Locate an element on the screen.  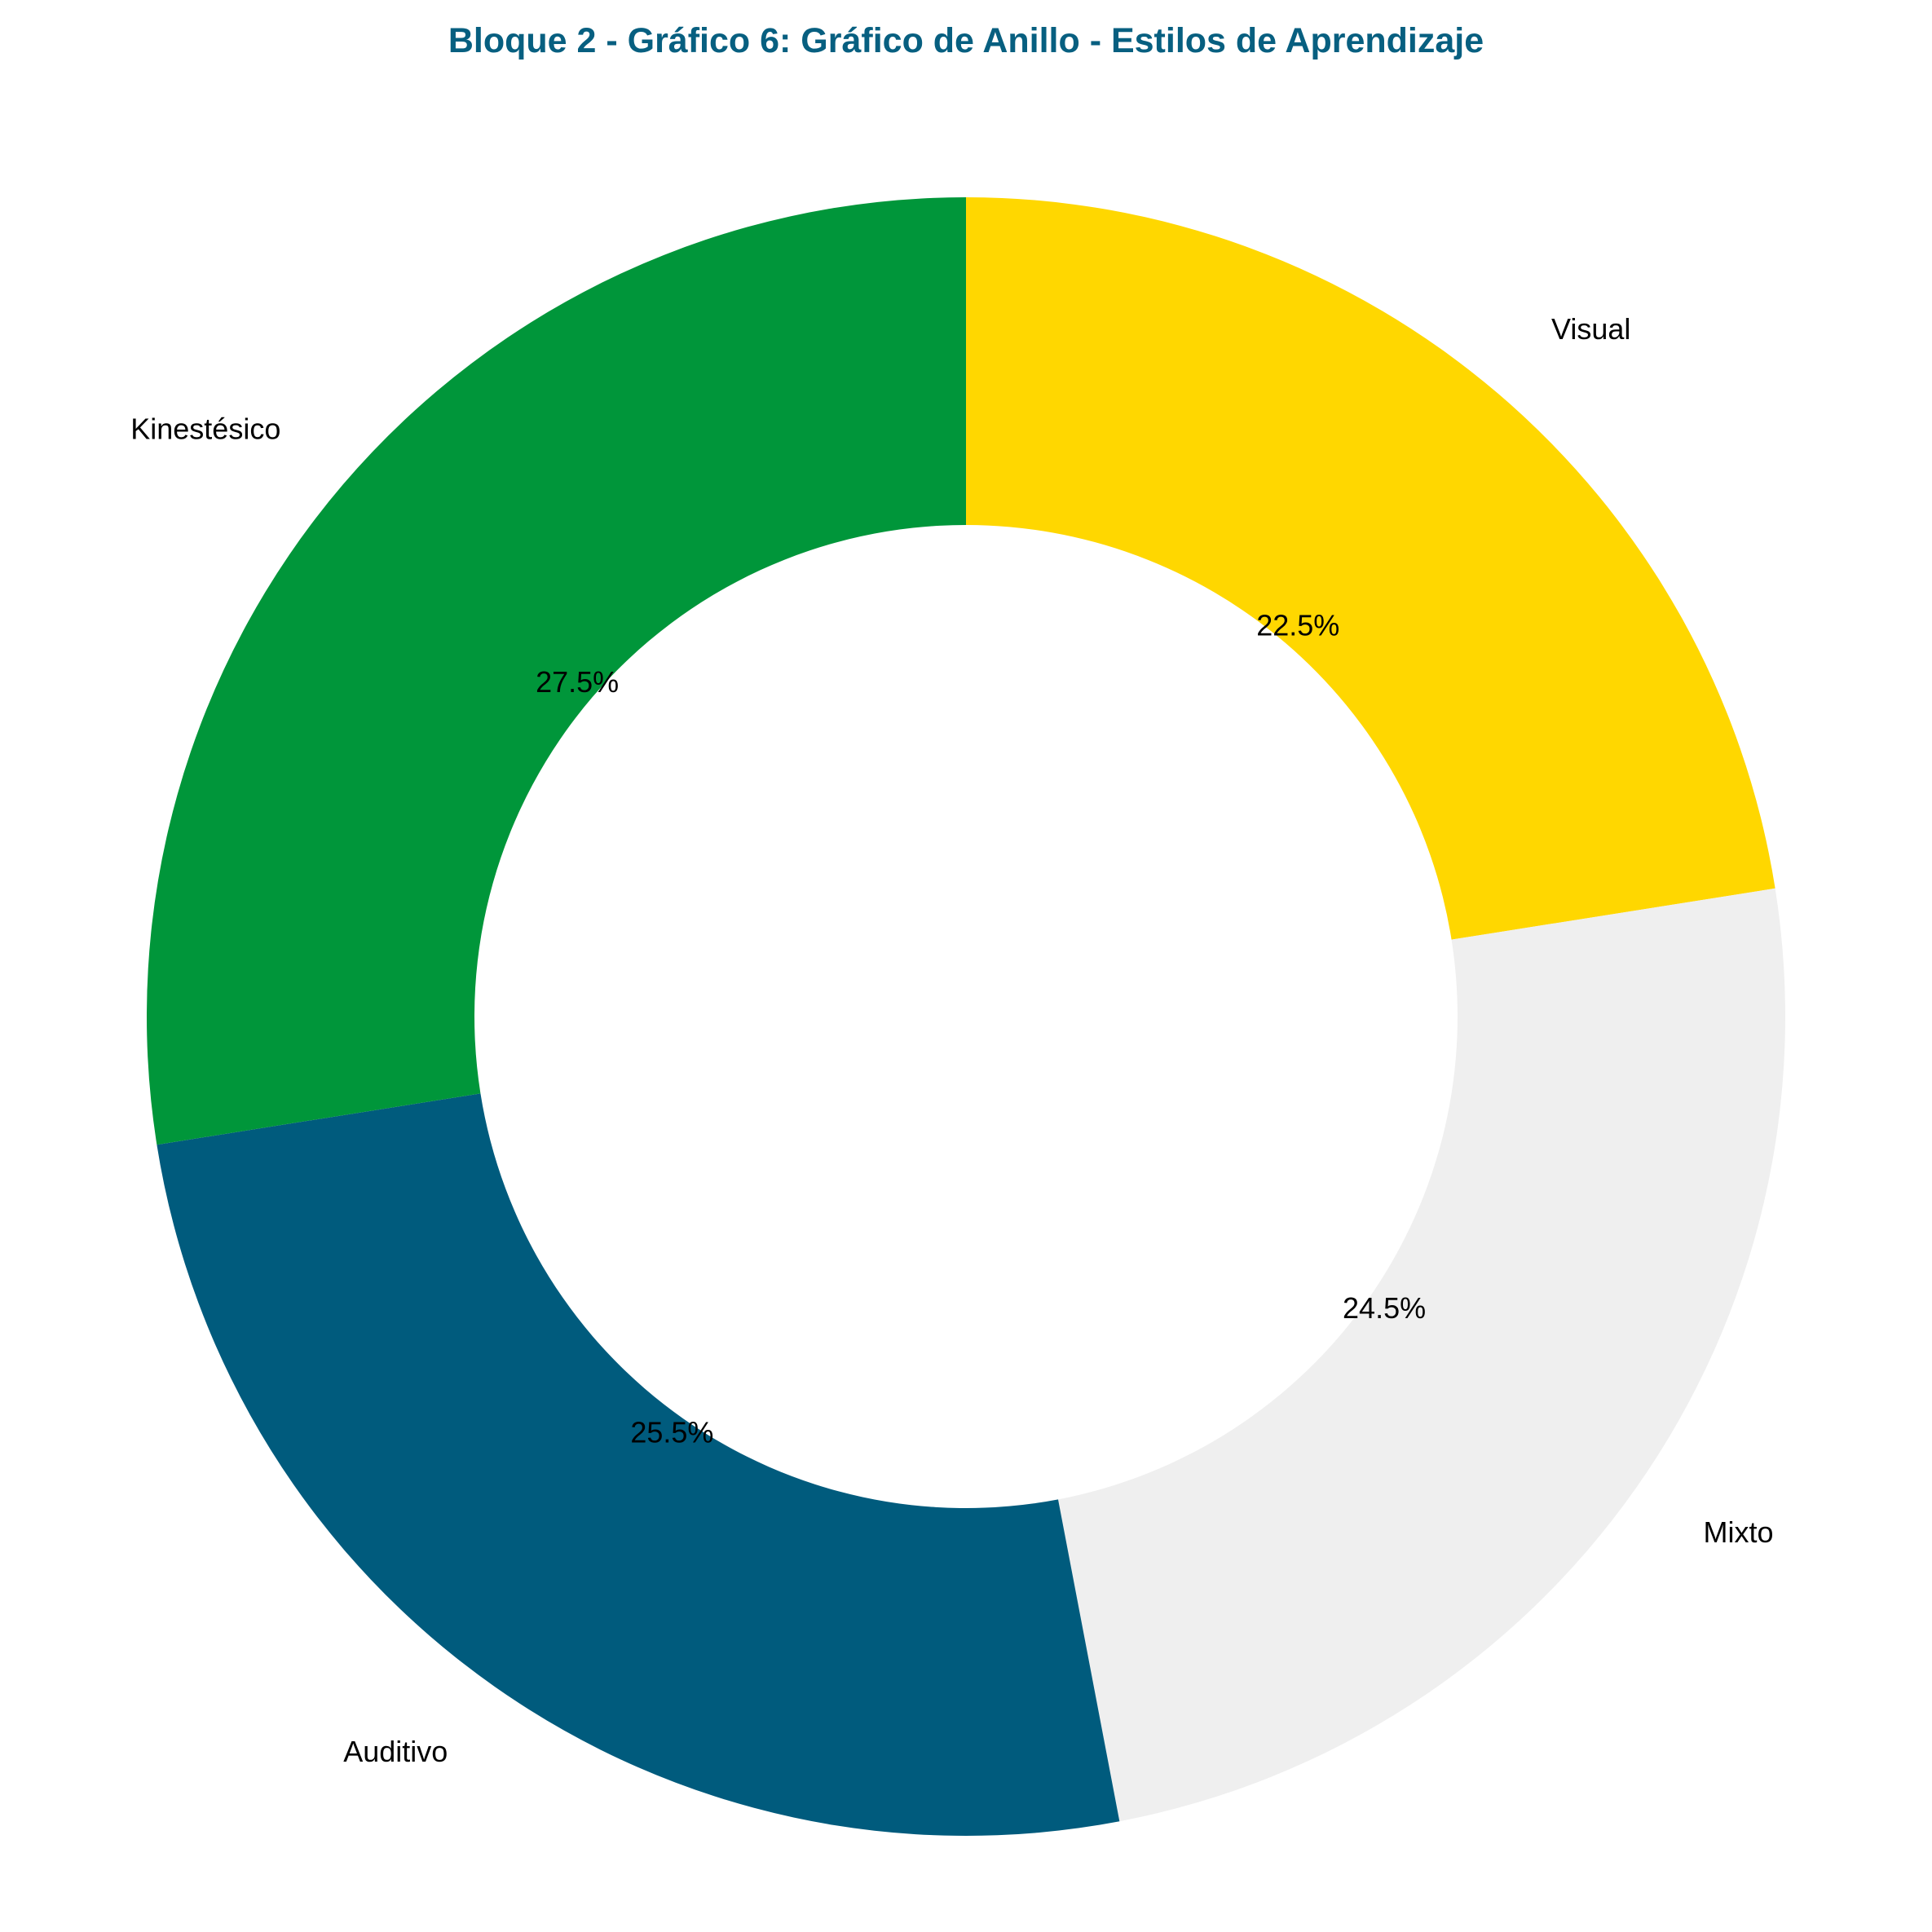
percentage-label: 24.5% is located at coordinates (1384, 1308).